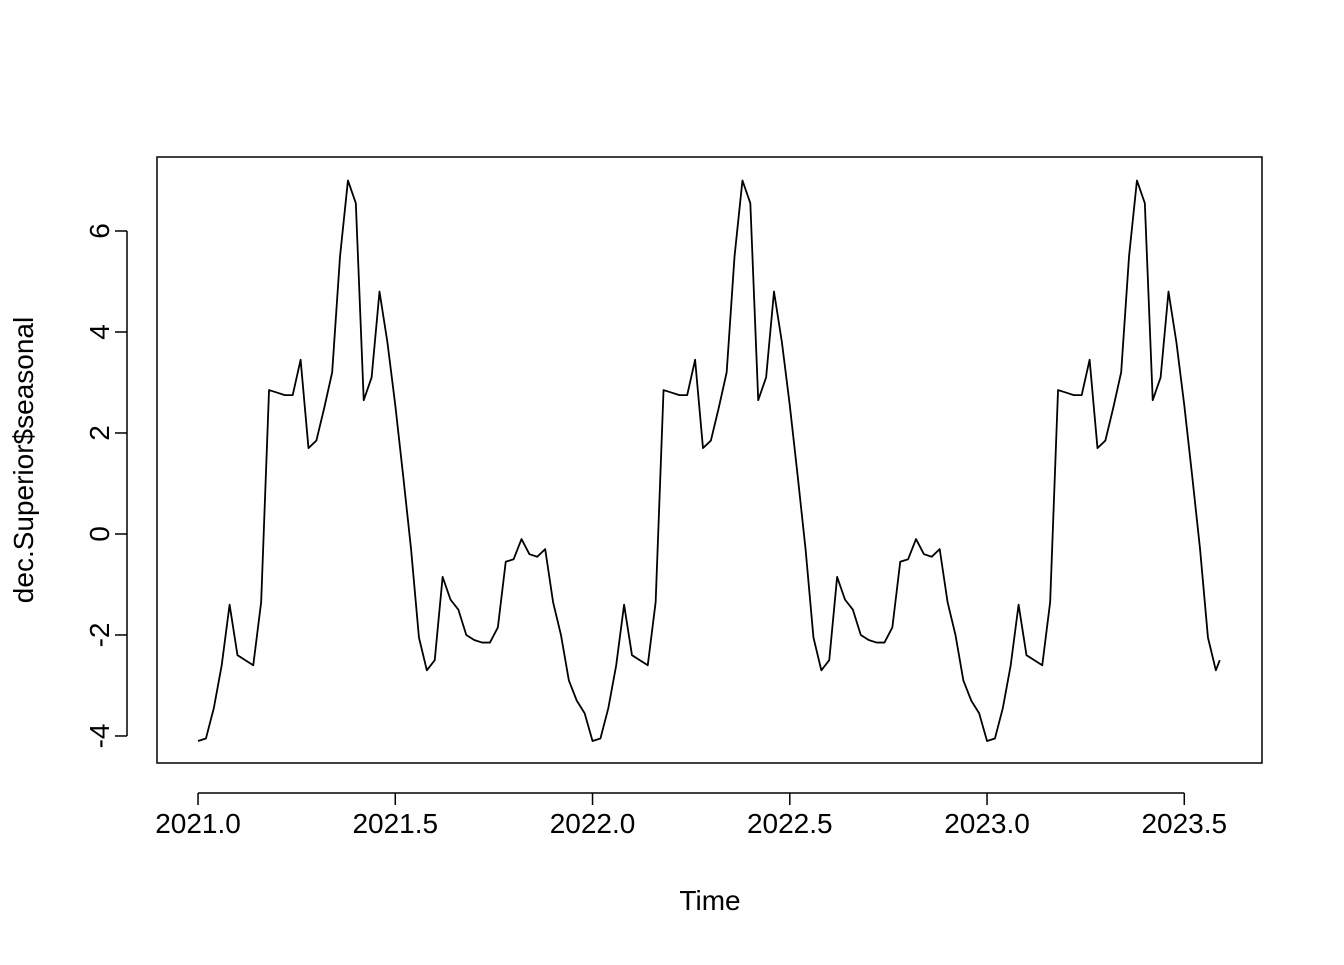  I want to click on y-tick-label: 4, so click(99, 332).